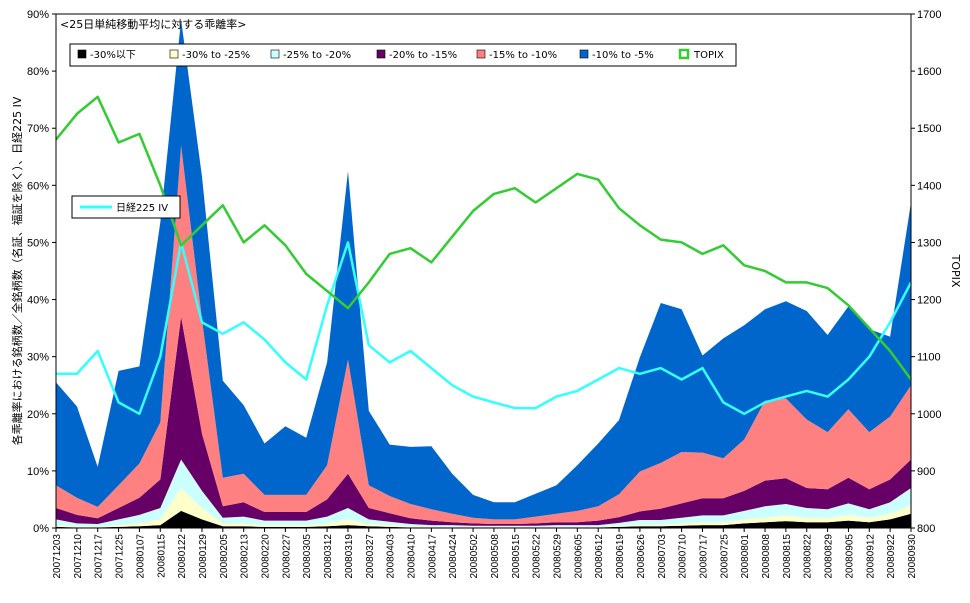  What do you see at coordinates (926, 472) in the screenshot?
I see `ytick-right-label: 900` at bounding box center [926, 472].